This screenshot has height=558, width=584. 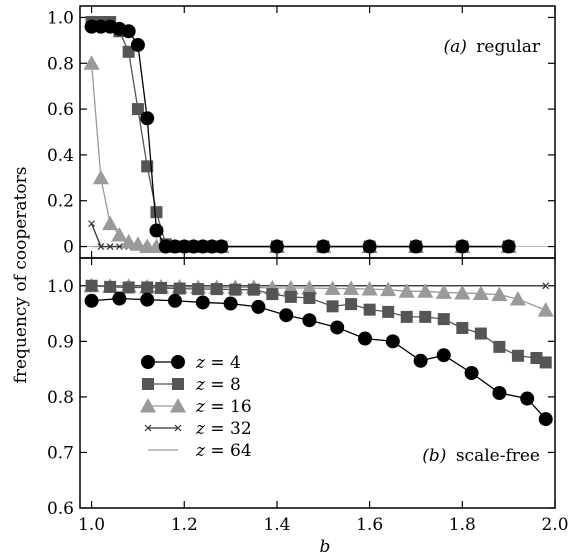 What do you see at coordinates (462, 525) in the screenshot?
I see `x-tick-label: 1.8` at bounding box center [462, 525].